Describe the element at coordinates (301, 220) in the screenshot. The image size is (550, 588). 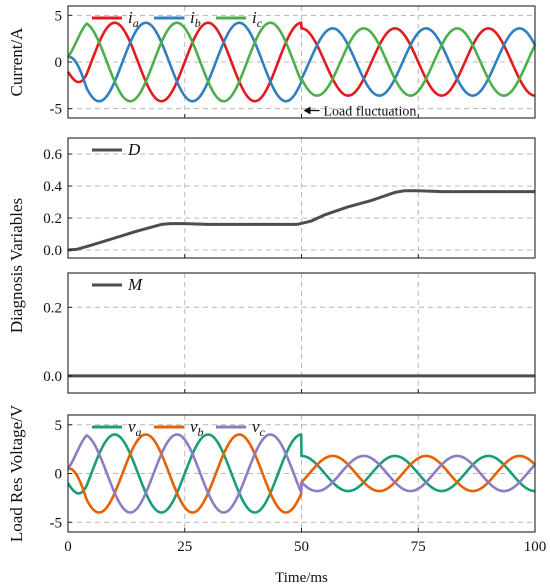
I see `series-line-D` at that location.